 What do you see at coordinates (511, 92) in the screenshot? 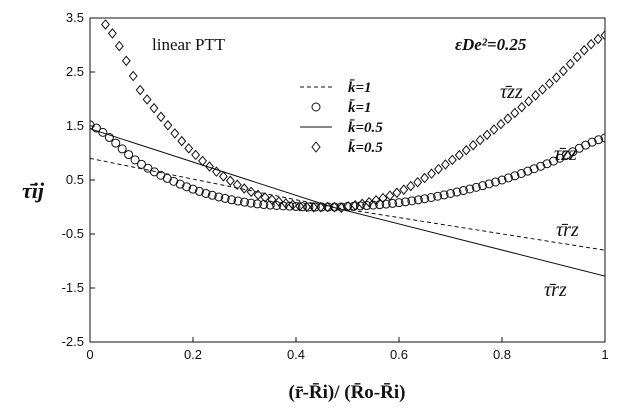
I see `curve-label-tauzz-k05: τ̄zz` at bounding box center [511, 92].